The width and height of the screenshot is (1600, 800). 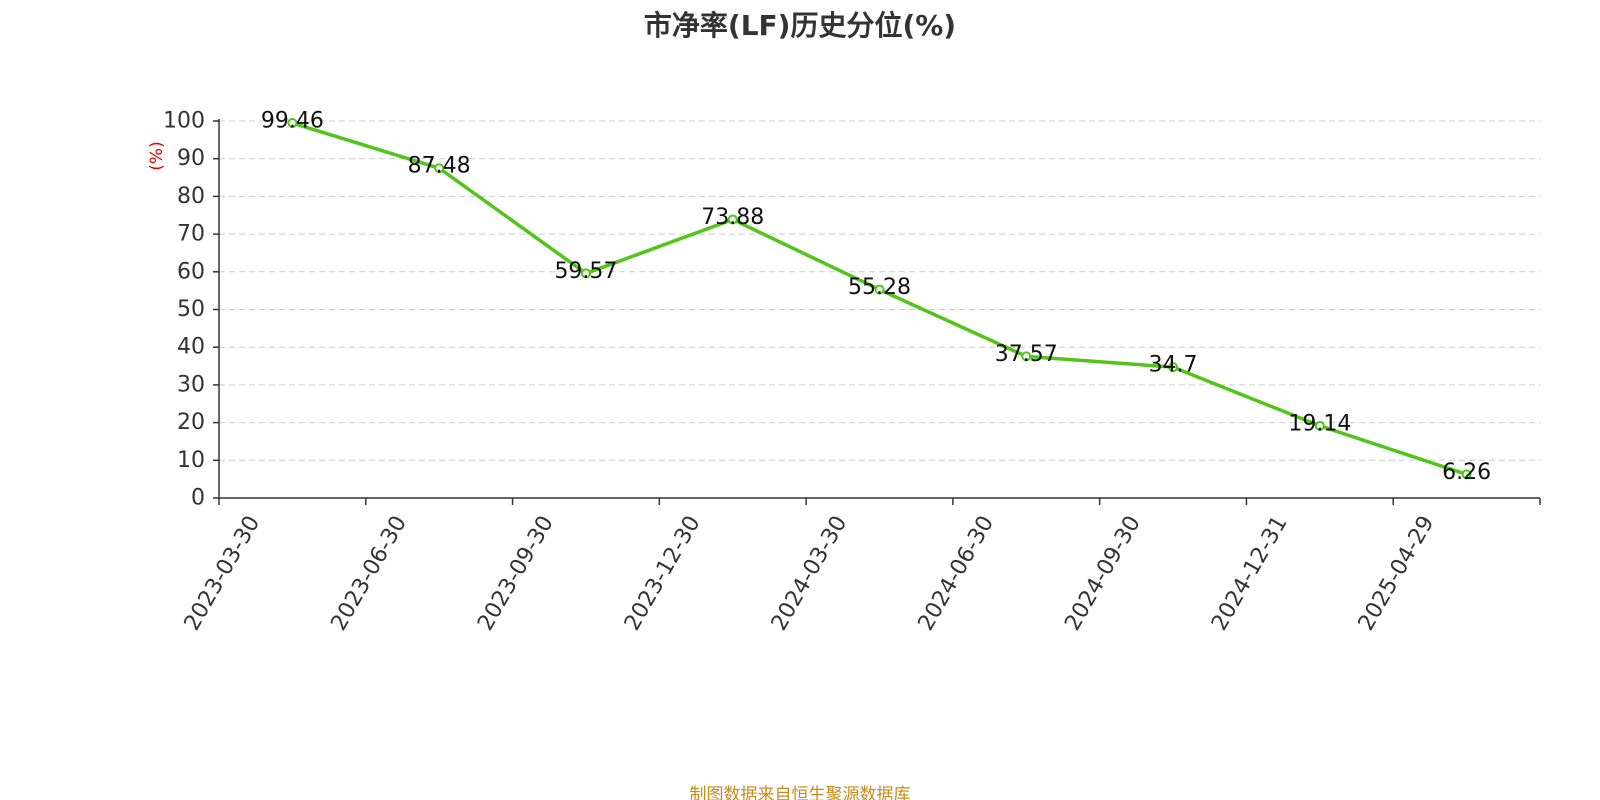 I want to click on data-label: 6.26, so click(x=1466, y=472).